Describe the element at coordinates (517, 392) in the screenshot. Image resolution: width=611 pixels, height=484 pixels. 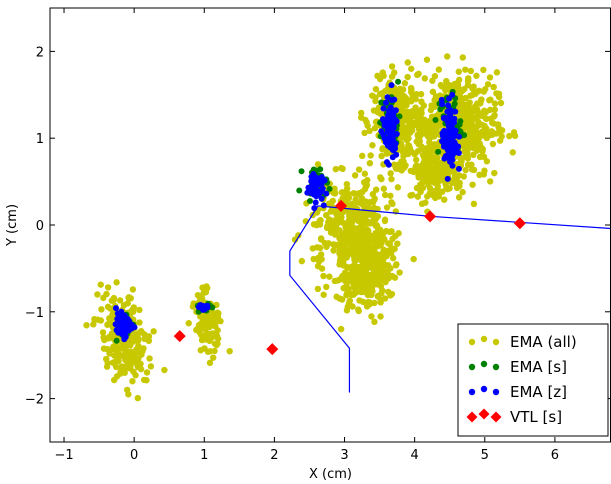
I see `legend-entry-ema-z: EMA [z]` at that location.